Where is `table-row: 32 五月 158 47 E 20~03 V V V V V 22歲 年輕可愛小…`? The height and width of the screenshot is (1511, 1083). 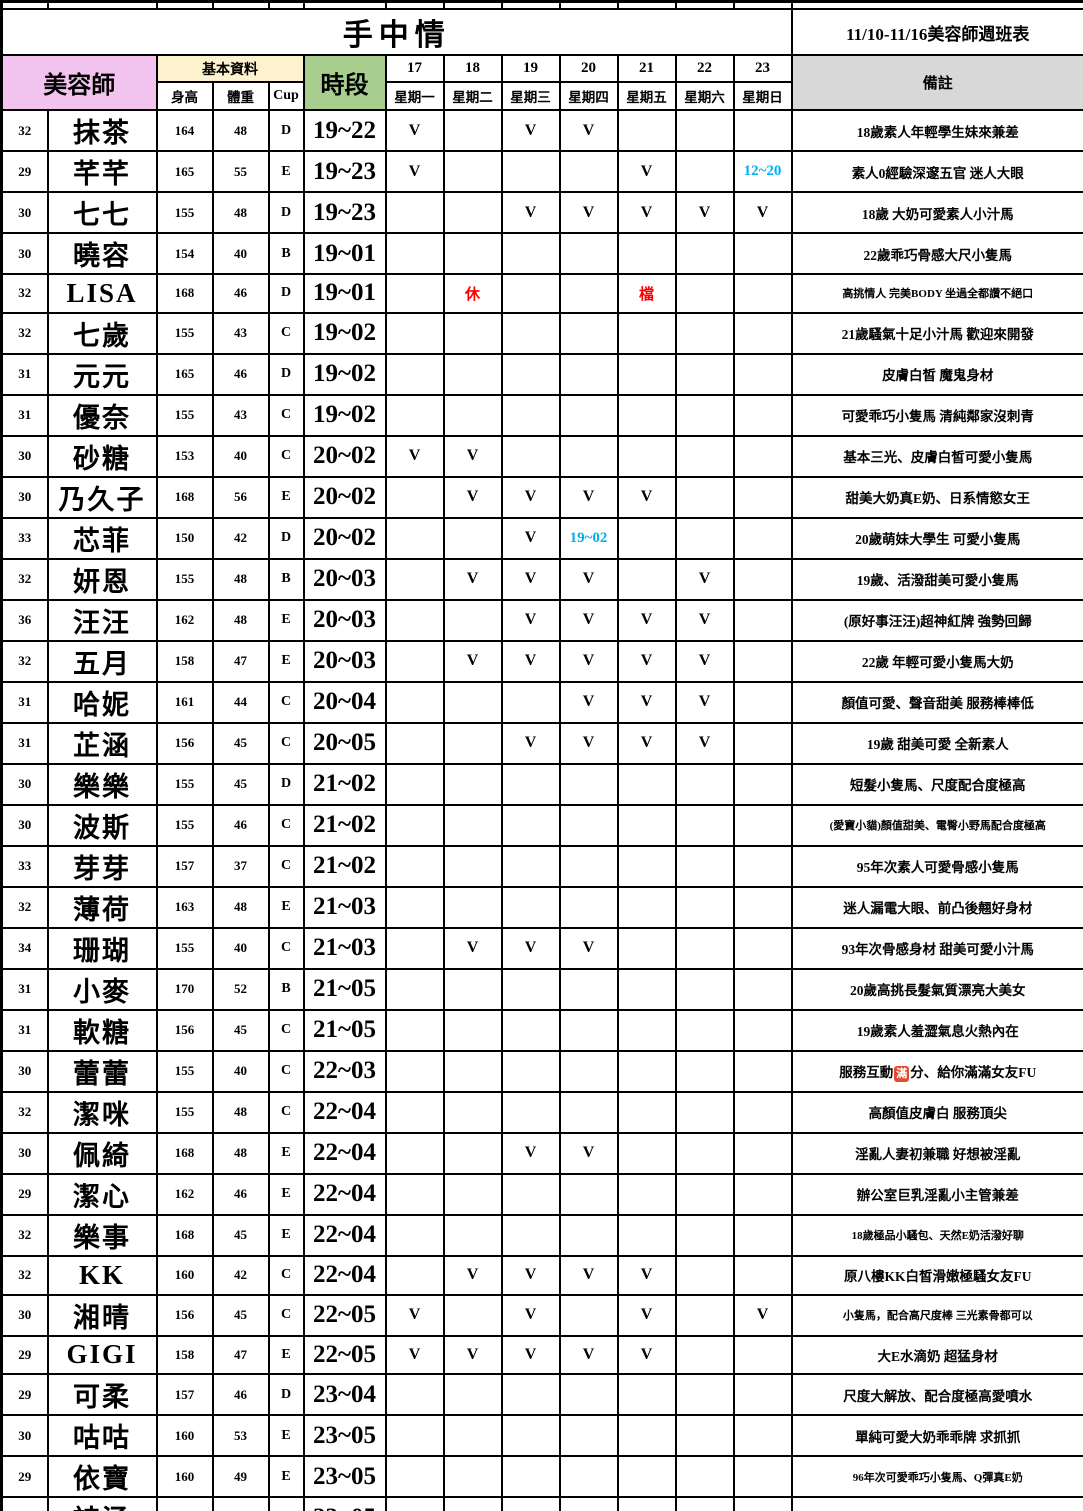 table-row: 32 五月 158 47 E 20~03 V V V V V 22歲 年輕可愛小… is located at coordinates (541, 661).